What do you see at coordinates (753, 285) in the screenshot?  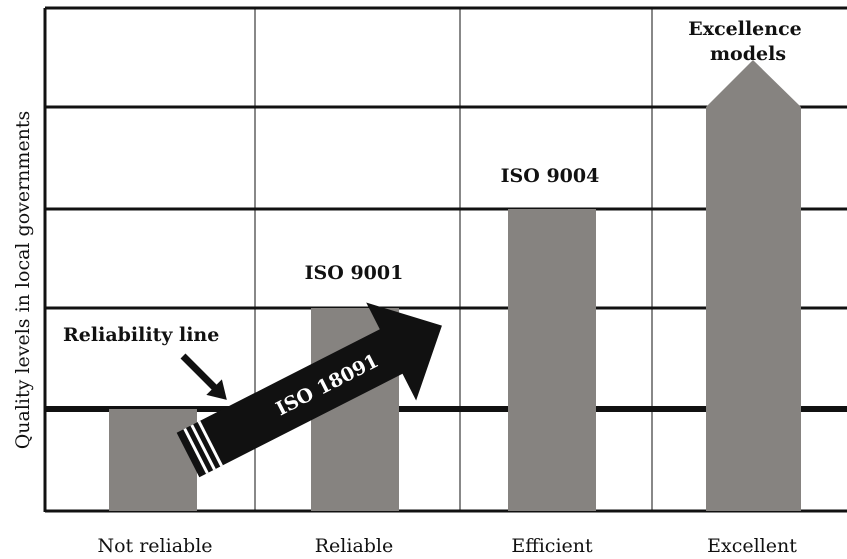 I see `bar-excellent-arrow` at bounding box center [753, 285].